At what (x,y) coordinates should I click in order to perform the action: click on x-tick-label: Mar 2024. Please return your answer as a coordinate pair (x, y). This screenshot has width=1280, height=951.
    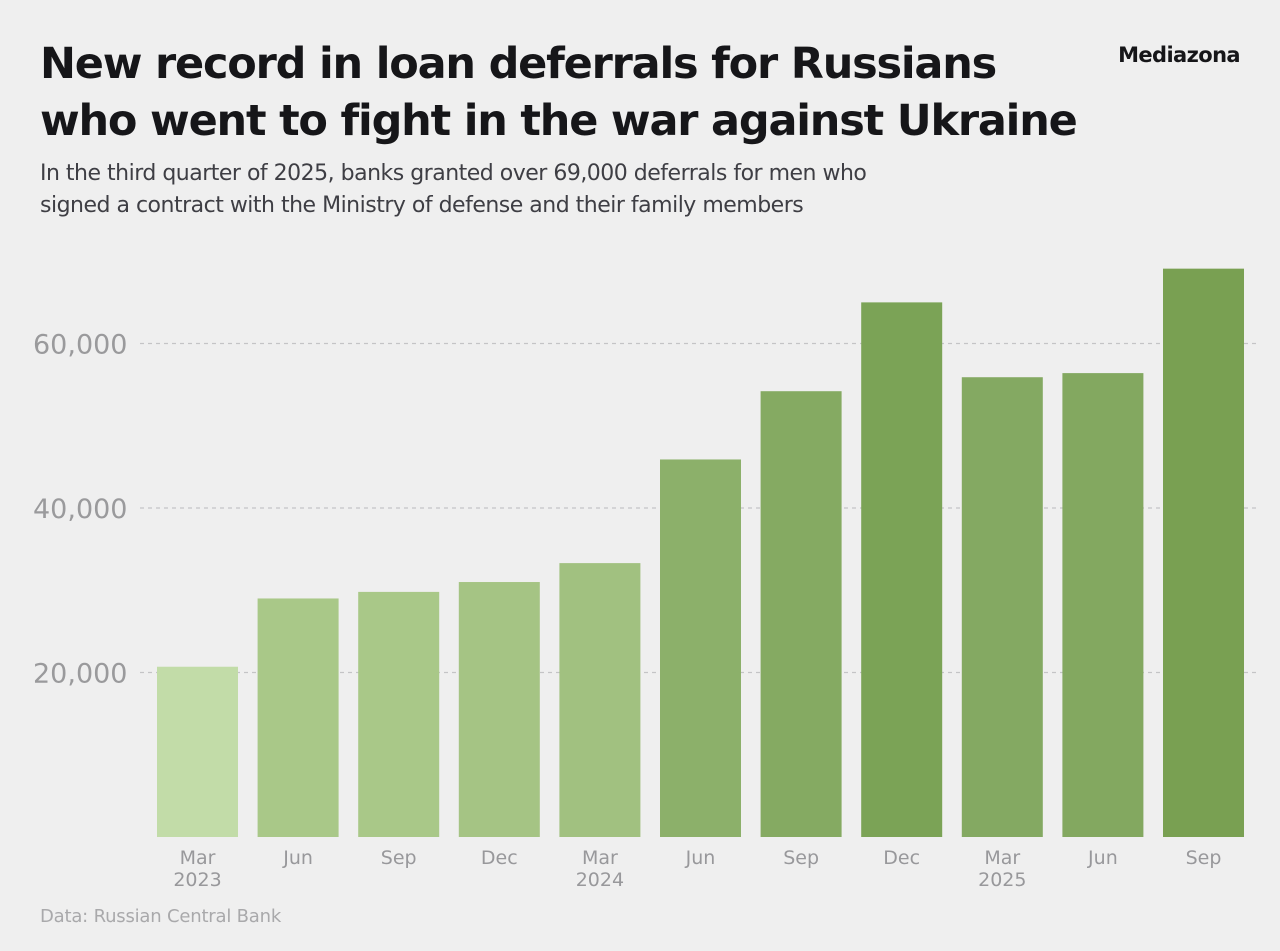
    Looking at the image, I should click on (600, 869).